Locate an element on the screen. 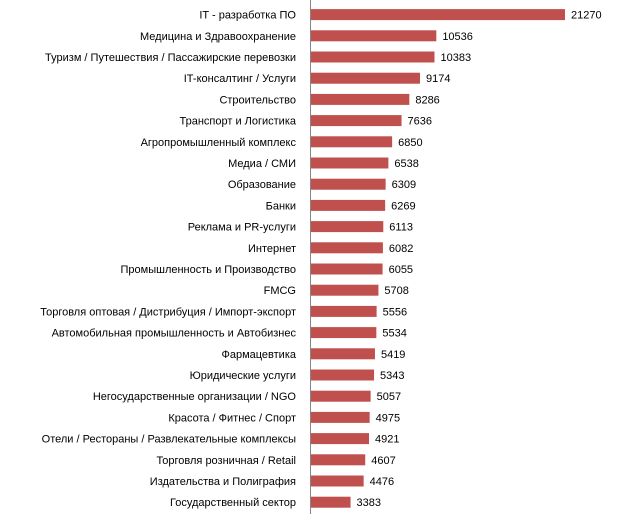 The image size is (624, 514). value-label: 5534 is located at coordinates (394, 334).